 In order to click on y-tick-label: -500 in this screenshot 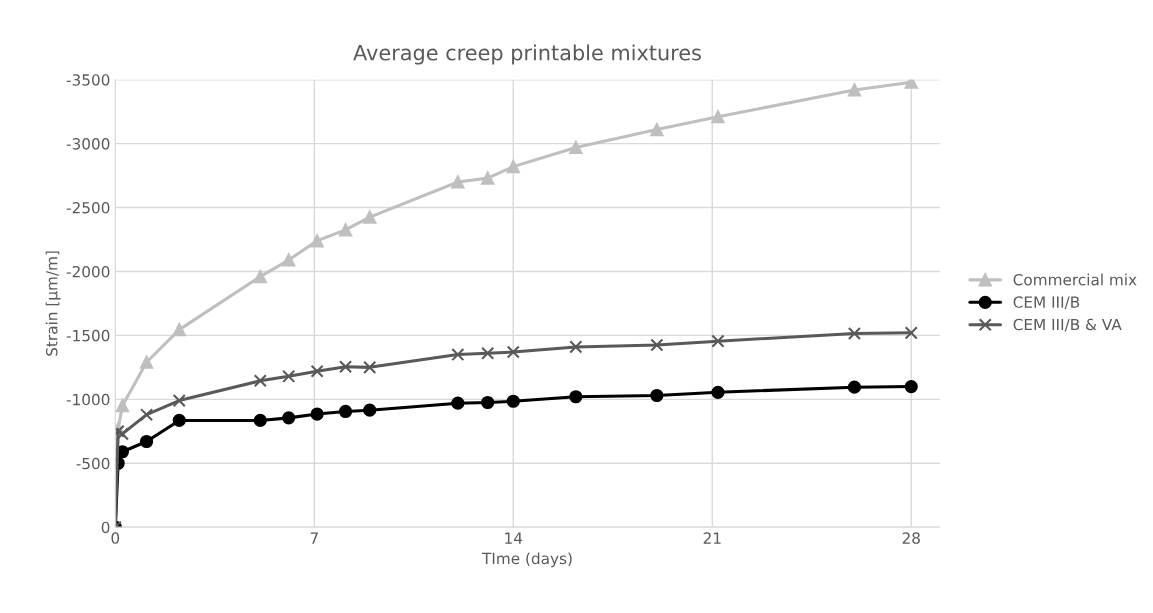, I will do `click(93, 463)`.